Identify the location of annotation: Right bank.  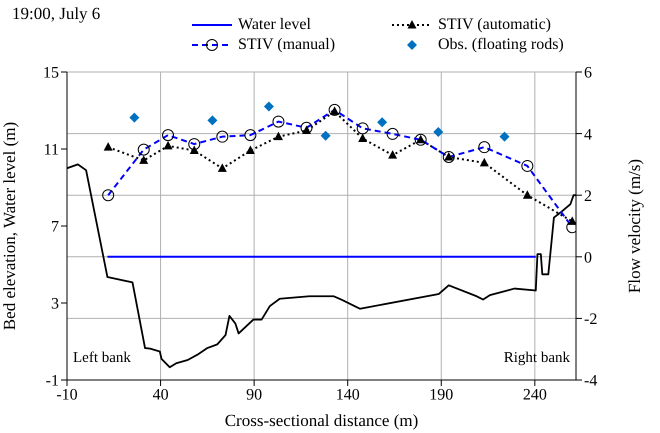
(536, 358).